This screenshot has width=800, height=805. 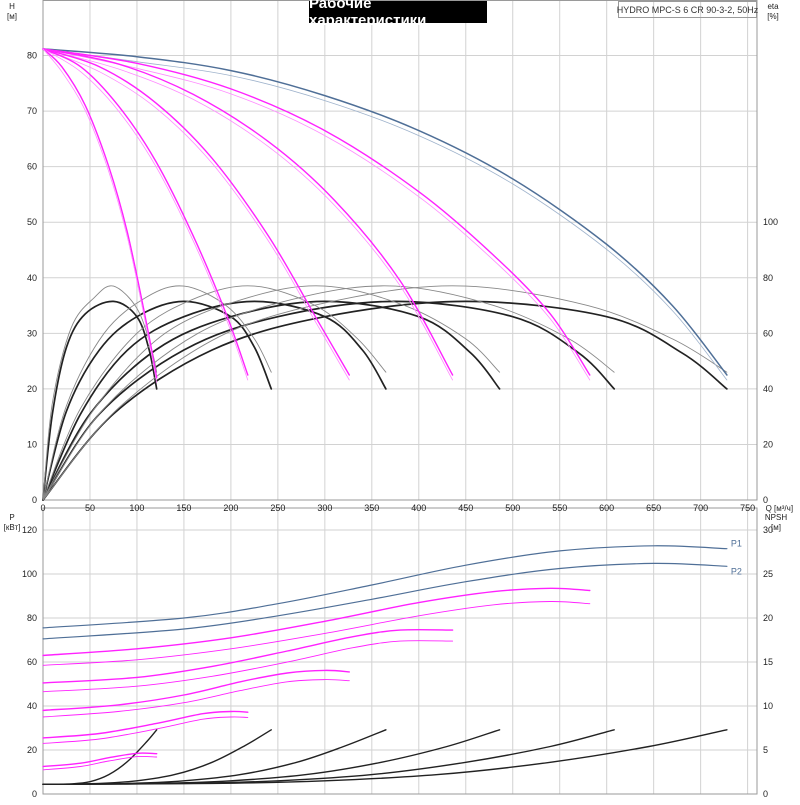 What do you see at coordinates (90, 508) in the screenshot?
I see `x-tick-label: 50` at bounding box center [90, 508].